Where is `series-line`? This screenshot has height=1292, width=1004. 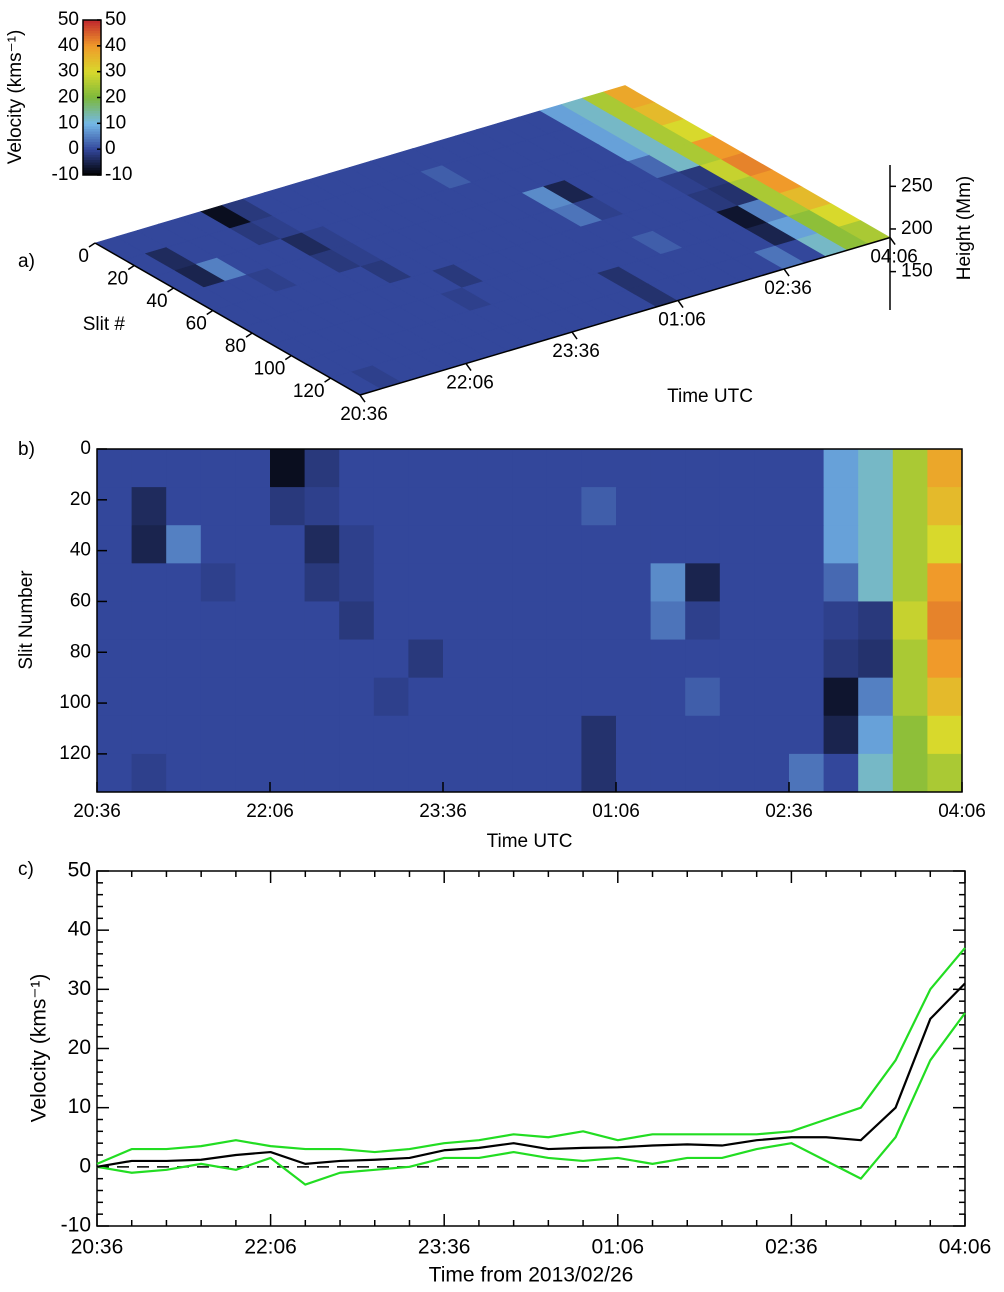
series-line is located at coordinates (531, 1075).